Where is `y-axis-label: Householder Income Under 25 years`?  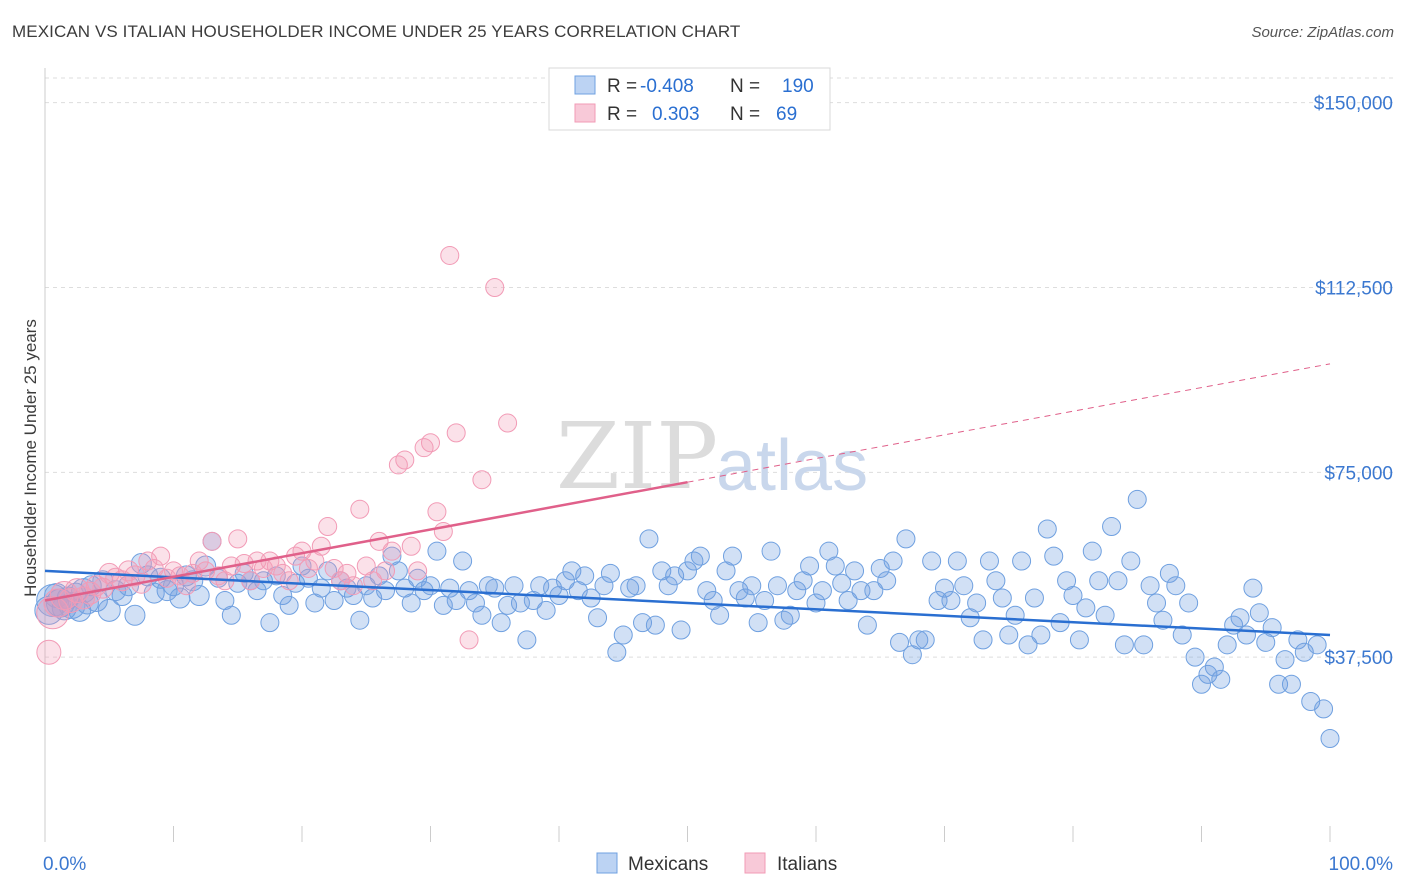 y-axis-label: Householder Income Under 25 years is located at coordinates (30, 458).